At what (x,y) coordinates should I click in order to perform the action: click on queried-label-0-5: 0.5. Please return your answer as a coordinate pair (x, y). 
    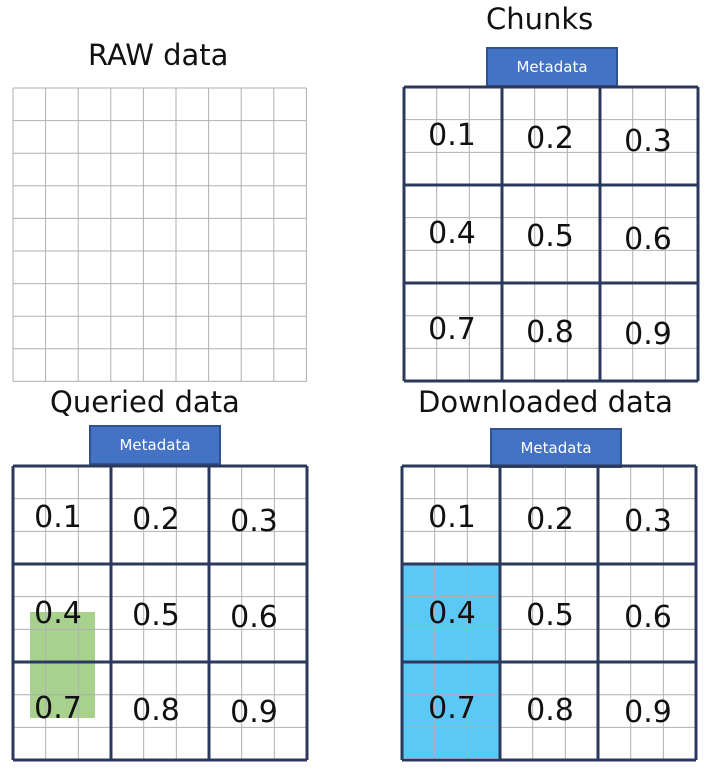
    Looking at the image, I should click on (156, 615).